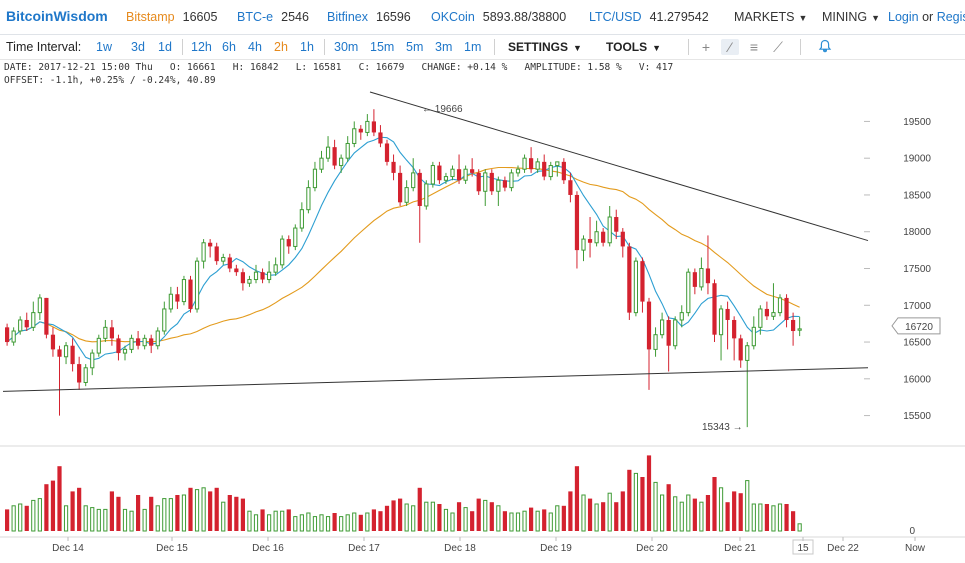  Describe the element at coordinates (346, 47) in the screenshot. I see `interval-30m: 30m` at that location.